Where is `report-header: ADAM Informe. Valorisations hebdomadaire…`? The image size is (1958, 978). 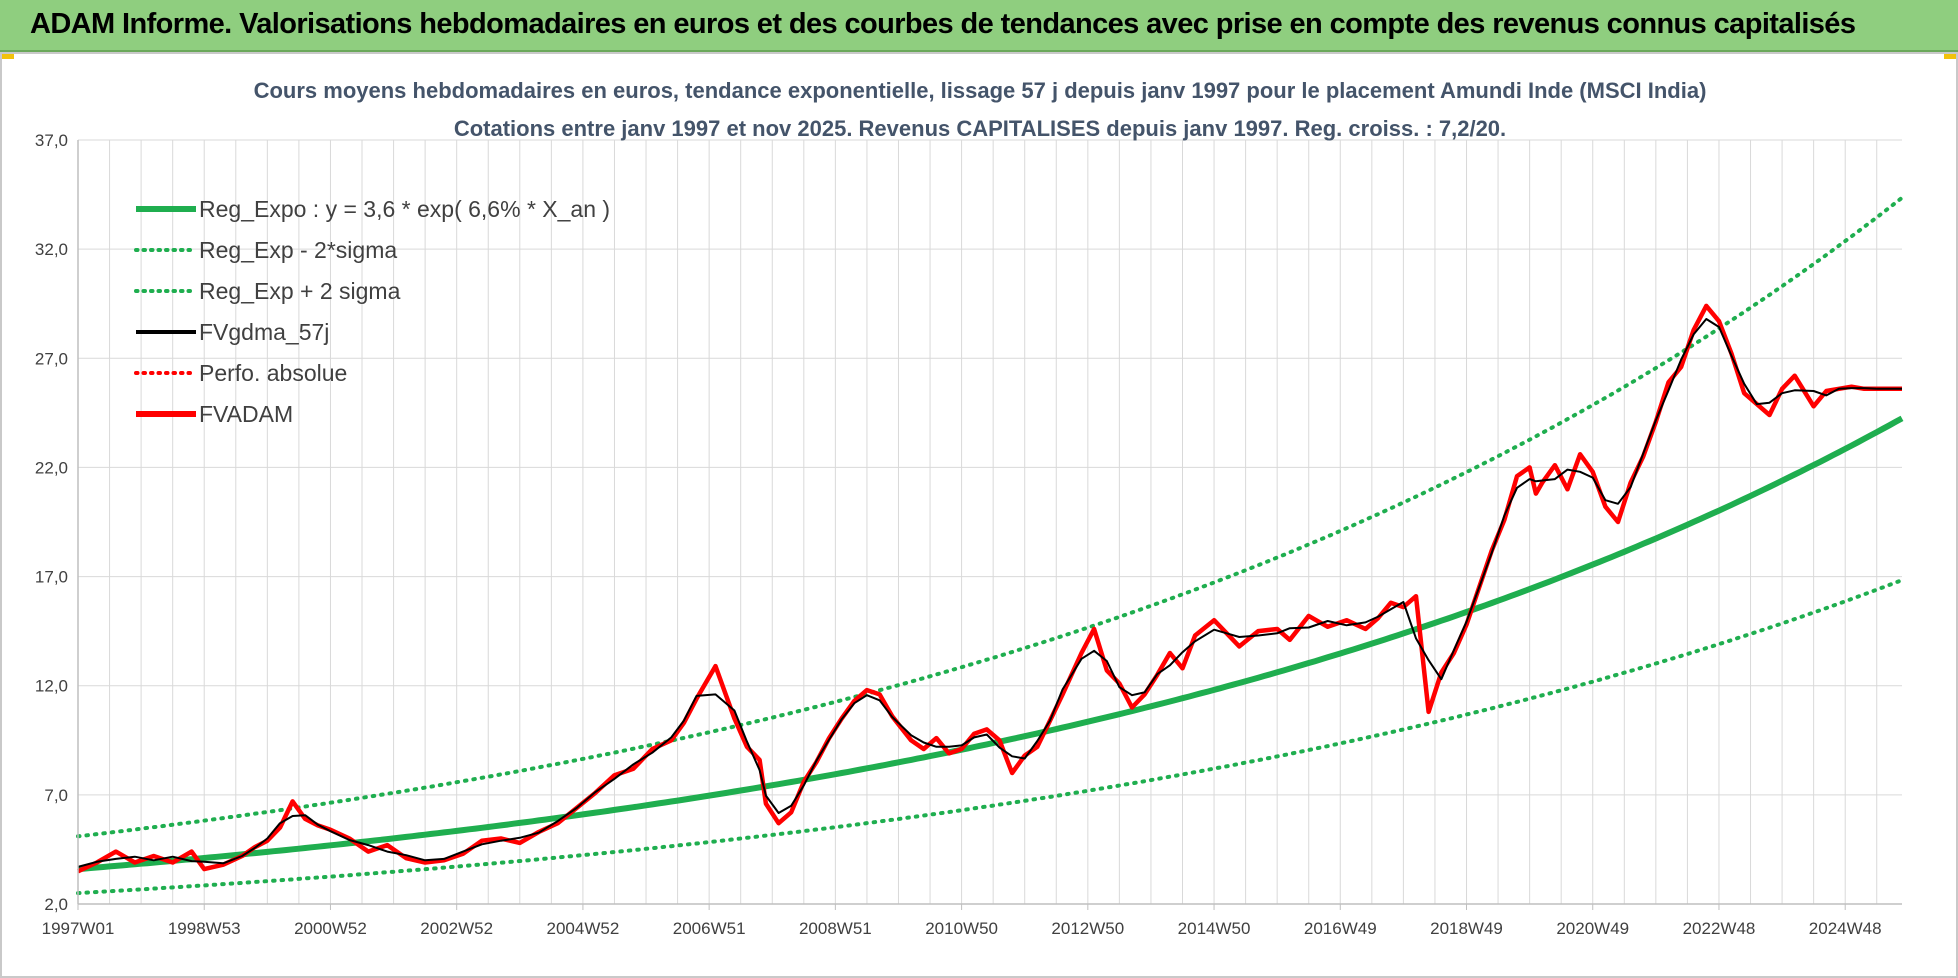 report-header: ADAM Informe. Valorisations hebdomadaire… is located at coordinates (979, 26).